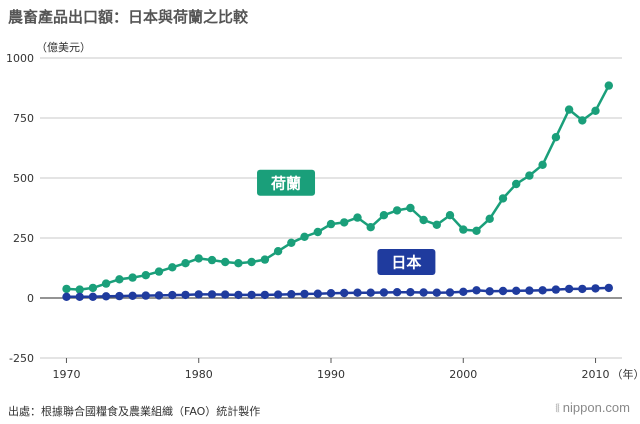 This screenshot has width=640, height=424. What do you see at coordinates (199, 374) in the screenshot?
I see `x-tick-label: 1980` at bounding box center [199, 374].